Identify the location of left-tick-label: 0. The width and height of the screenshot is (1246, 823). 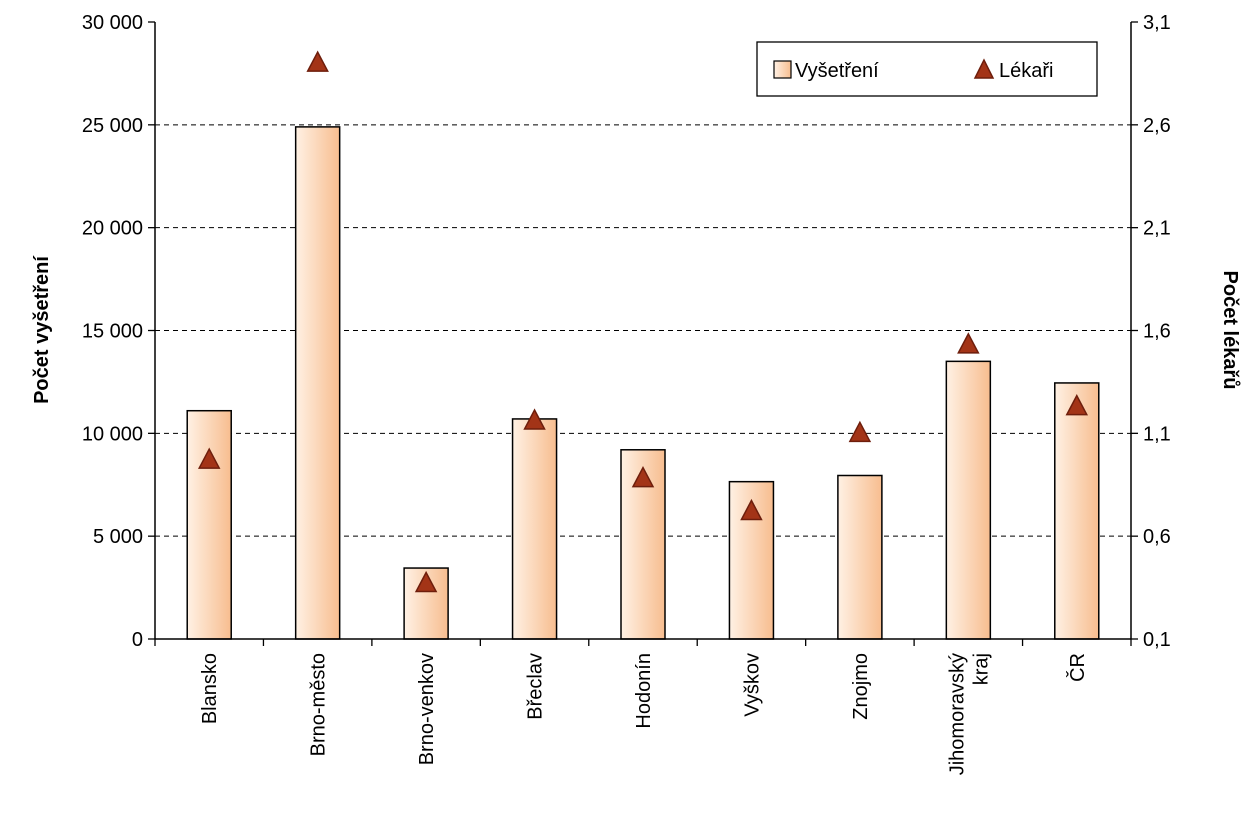
(137, 640).